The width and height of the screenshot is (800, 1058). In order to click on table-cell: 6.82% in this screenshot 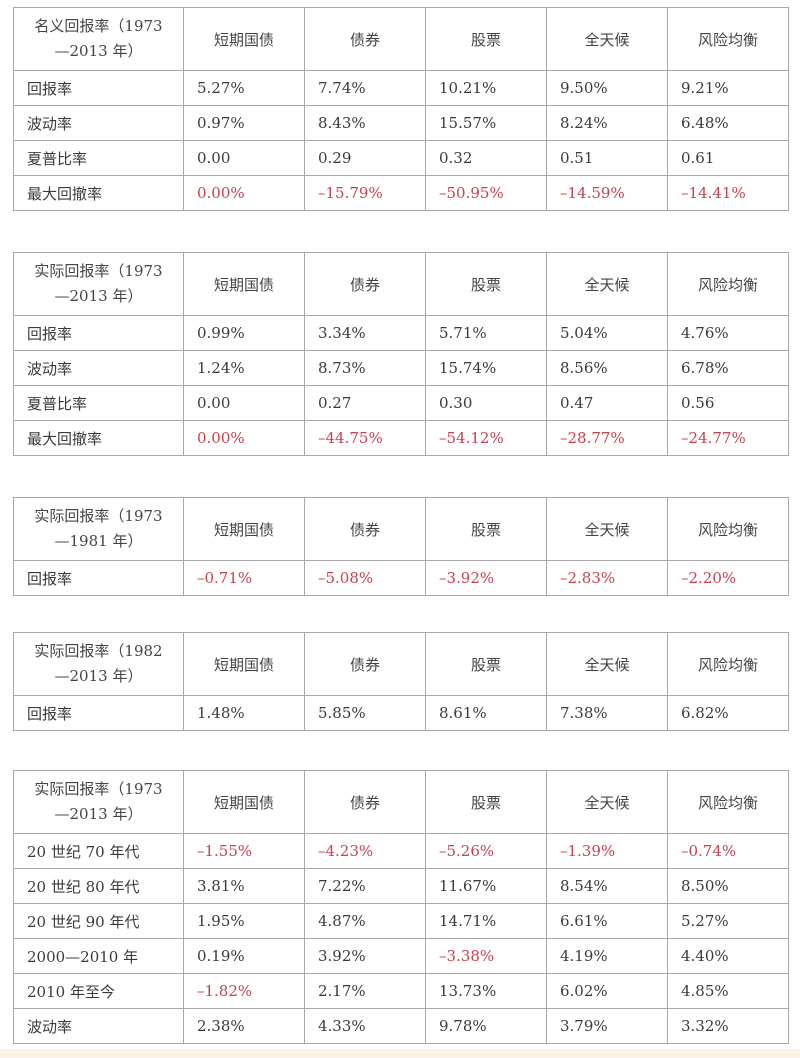, I will do `click(728, 713)`.